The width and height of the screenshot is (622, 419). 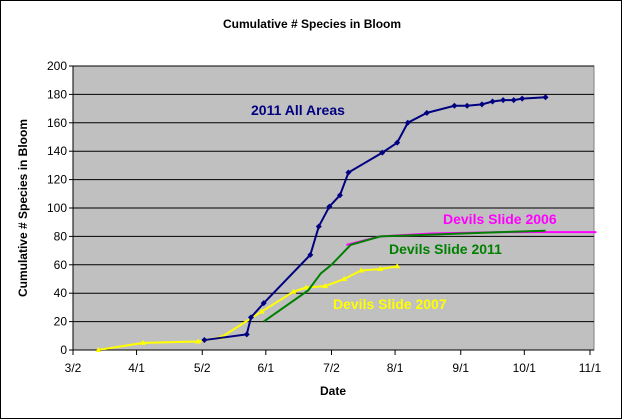 What do you see at coordinates (298, 110) in the screenshot?
I see `annotation-2011-all-areas: 2011 All Areas` at bounding box center [298, 110].